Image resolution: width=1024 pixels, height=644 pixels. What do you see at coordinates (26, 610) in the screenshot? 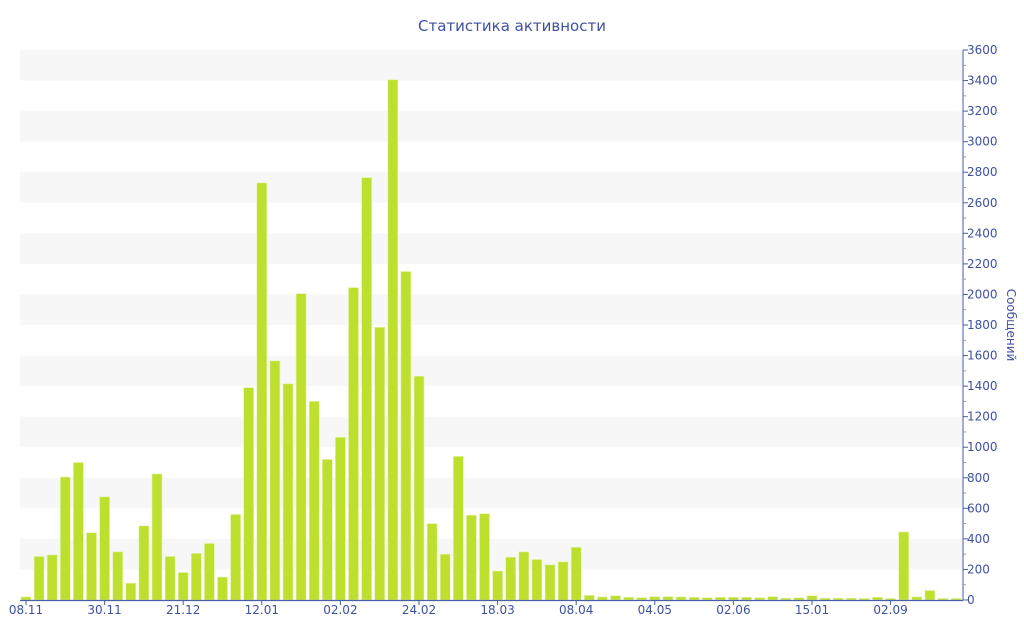
I see `x-tick-label: 08.11` at bounding box center [26, 610].